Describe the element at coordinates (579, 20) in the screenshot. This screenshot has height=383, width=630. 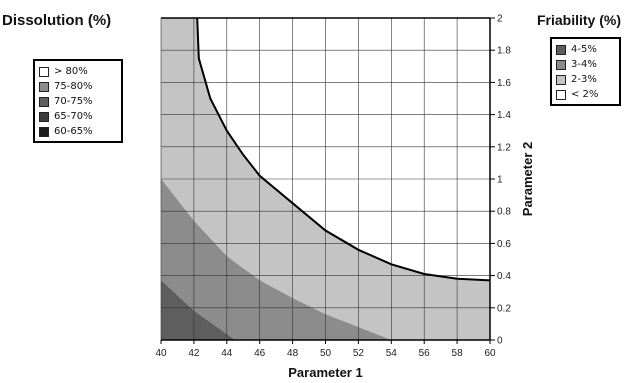
I see `friability-title: Friability (%)` at that location.